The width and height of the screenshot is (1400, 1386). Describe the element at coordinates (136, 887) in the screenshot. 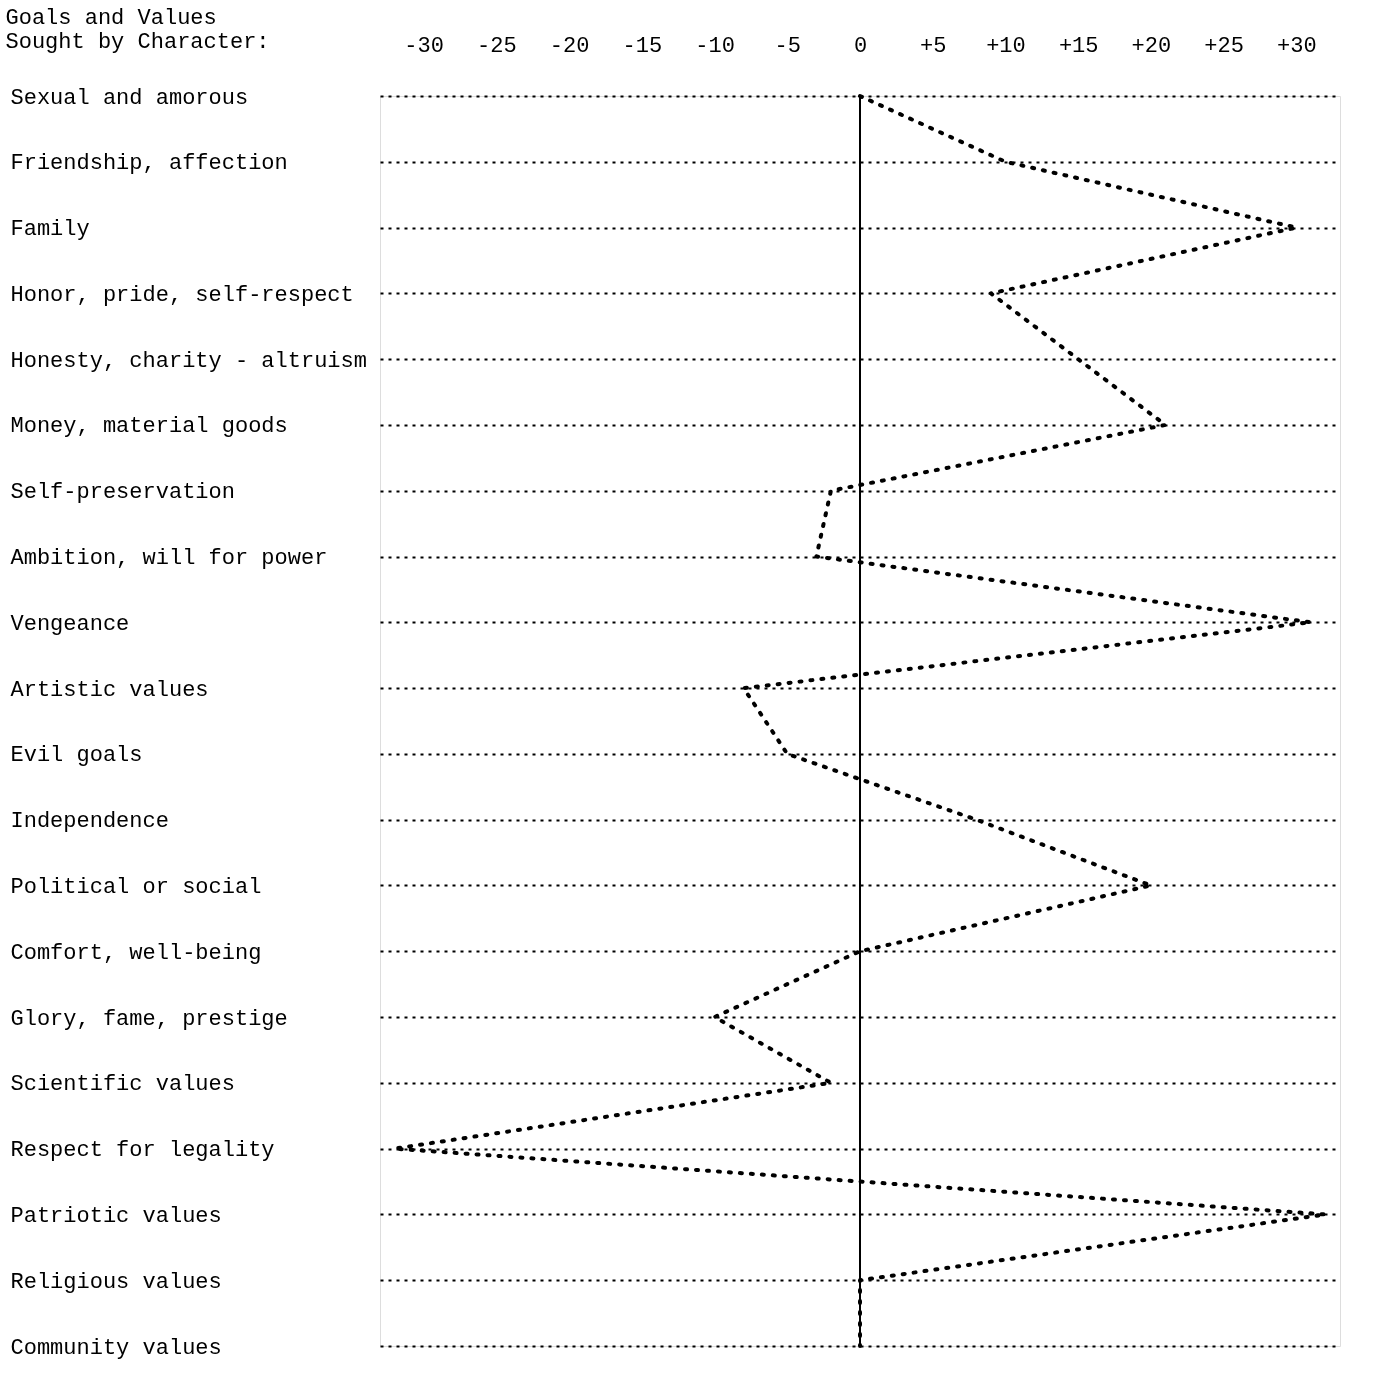

I see `y-tick-label: Political or social` at that location.